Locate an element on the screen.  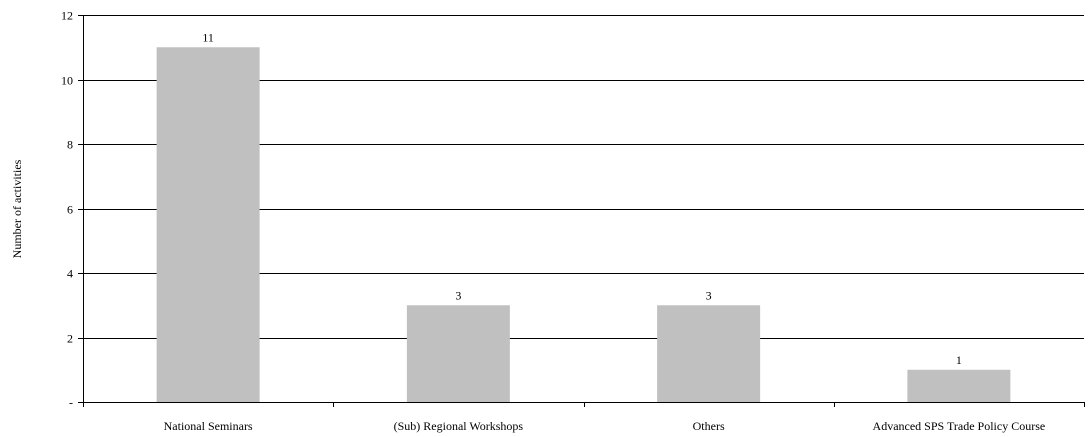
y-axis-title: Number of activities is located at coordinates (17, 208).